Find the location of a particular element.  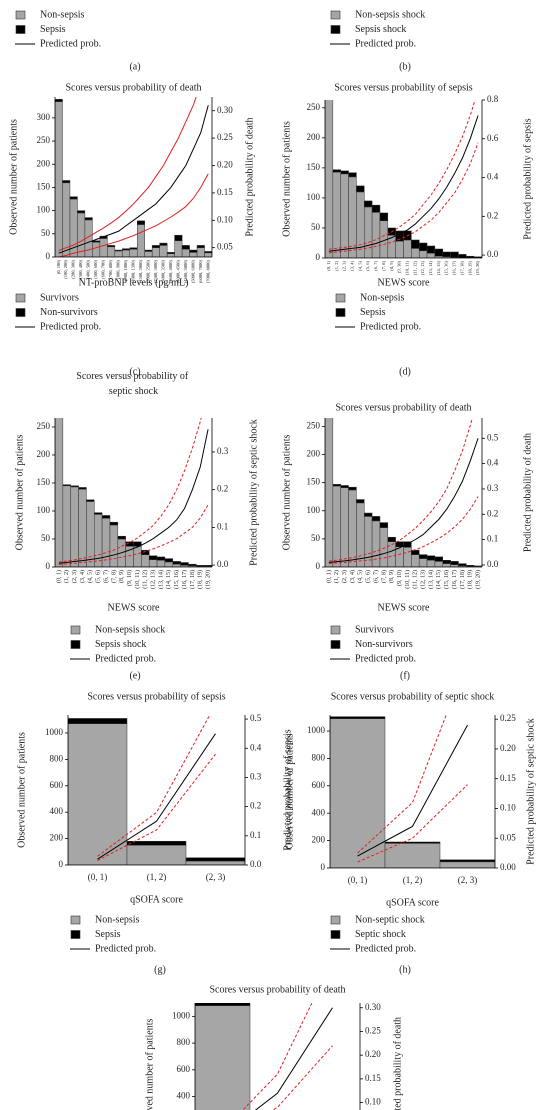

y2-axis-title: Predicted probability of septic shock is located at coordinates (530, 791).